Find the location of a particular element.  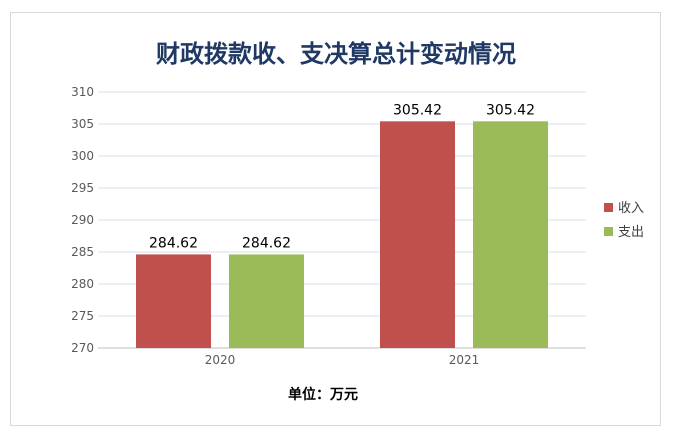

bar-income-2020 is located at coordinates (173, 301).